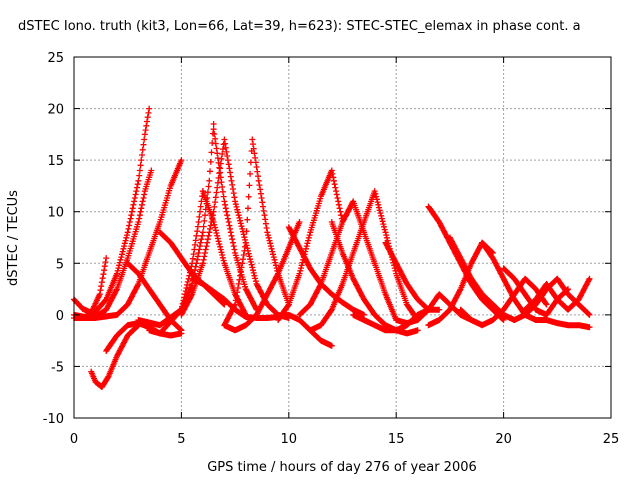  Describe the element at coordinates (55, 161) in the screenshot. I see `y-tick-label: 15` at that location.